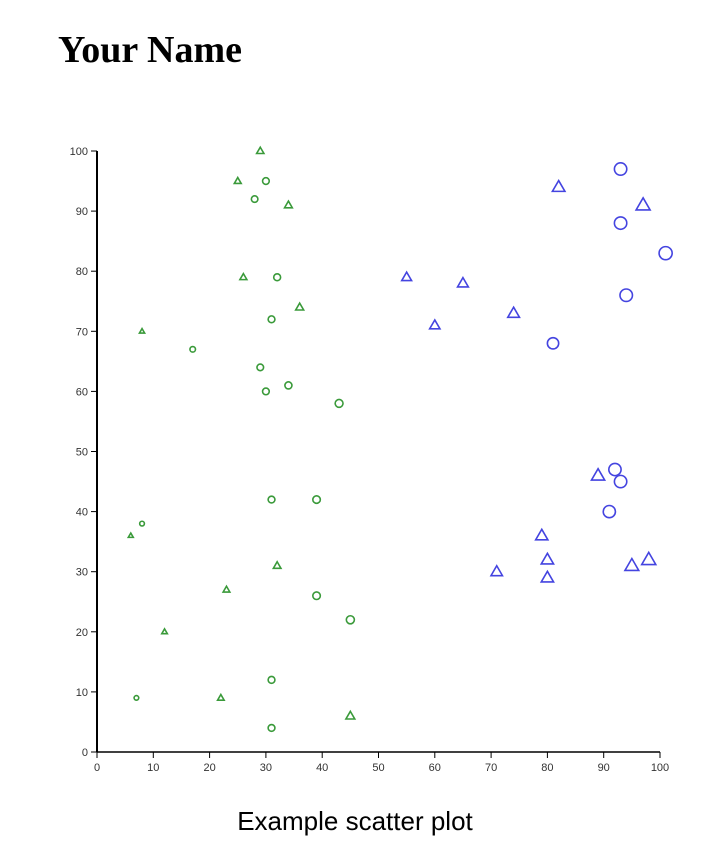 This screenshot has height=854, width=710. What do you see at coordinates (209, 768) in the screenshot?
I see `x-tick-label: 20` at bounding box center [209, 768].